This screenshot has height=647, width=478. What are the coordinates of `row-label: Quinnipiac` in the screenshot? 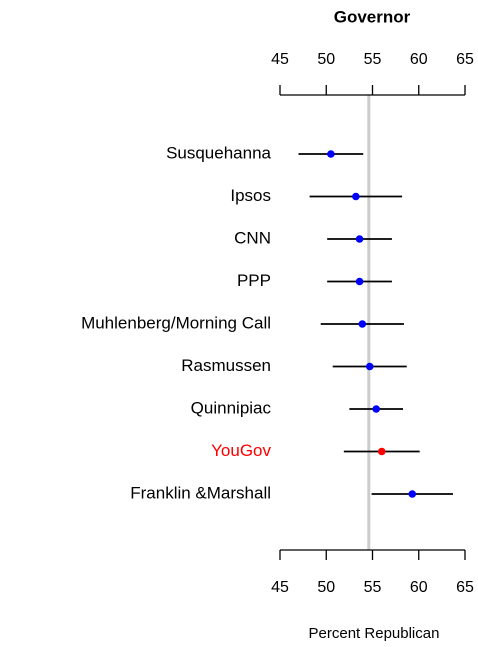 It's located at (231, 407).